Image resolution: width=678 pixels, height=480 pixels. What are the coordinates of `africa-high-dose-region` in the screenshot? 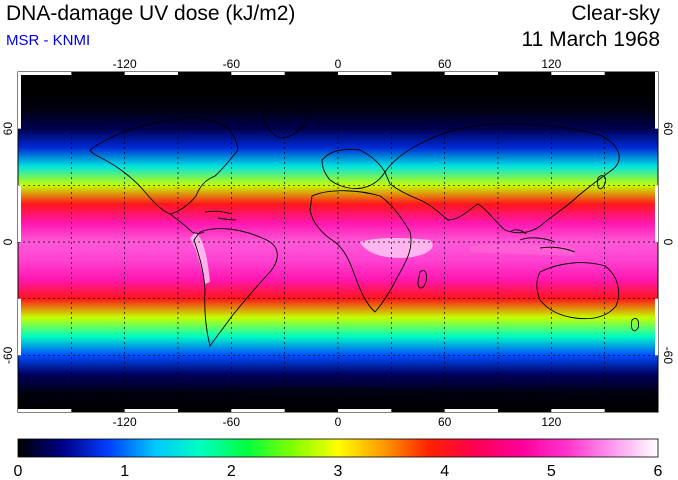 It's located at (396, 248).